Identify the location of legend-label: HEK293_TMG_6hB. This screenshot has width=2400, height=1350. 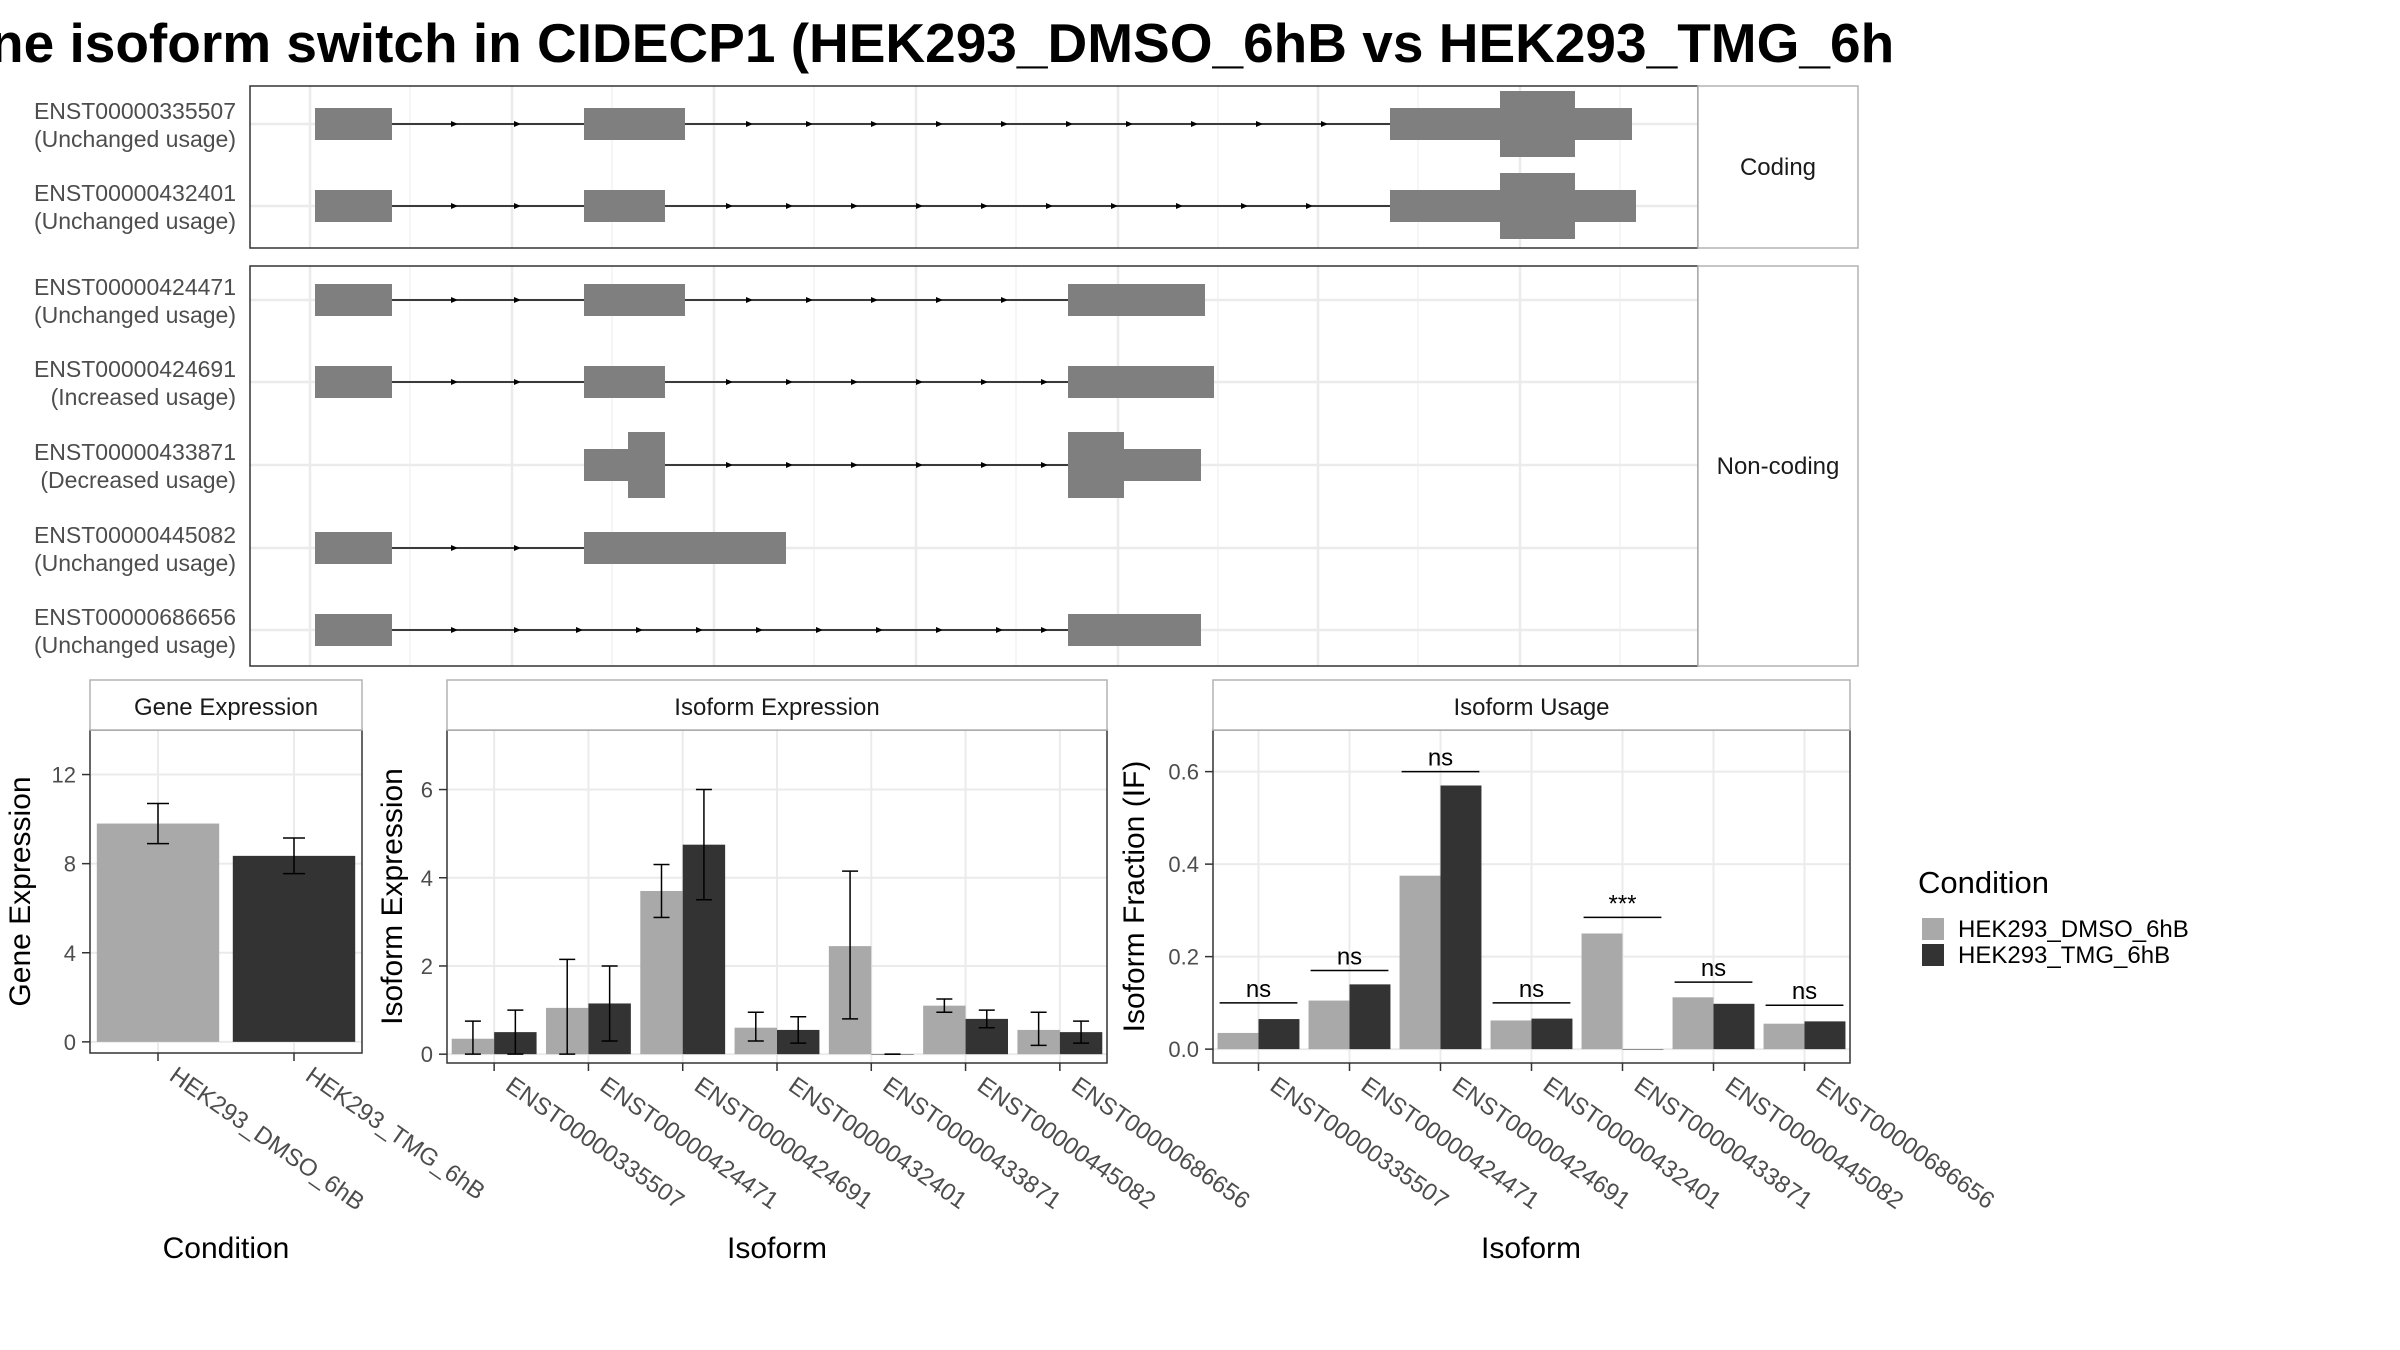
(2064, 955).